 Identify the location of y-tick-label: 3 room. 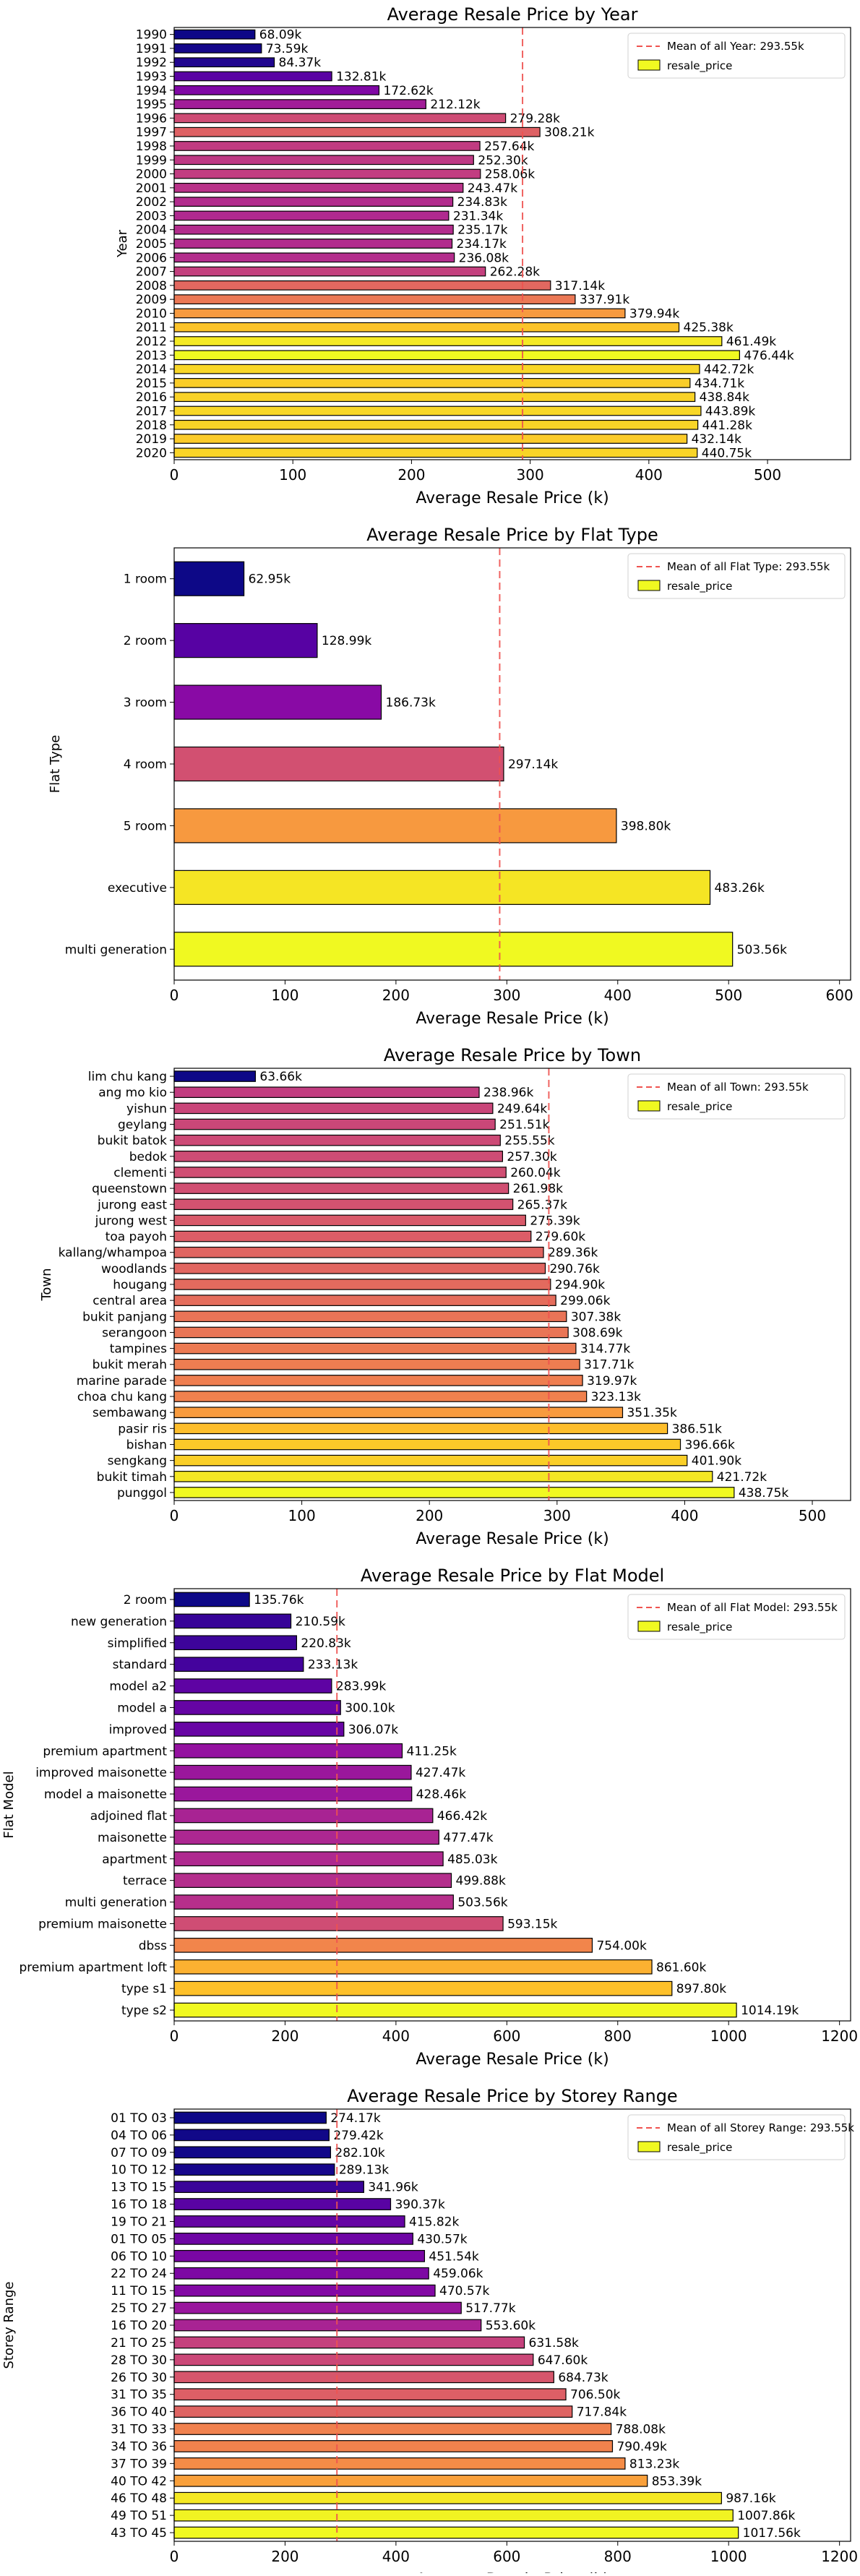
(145, 703).